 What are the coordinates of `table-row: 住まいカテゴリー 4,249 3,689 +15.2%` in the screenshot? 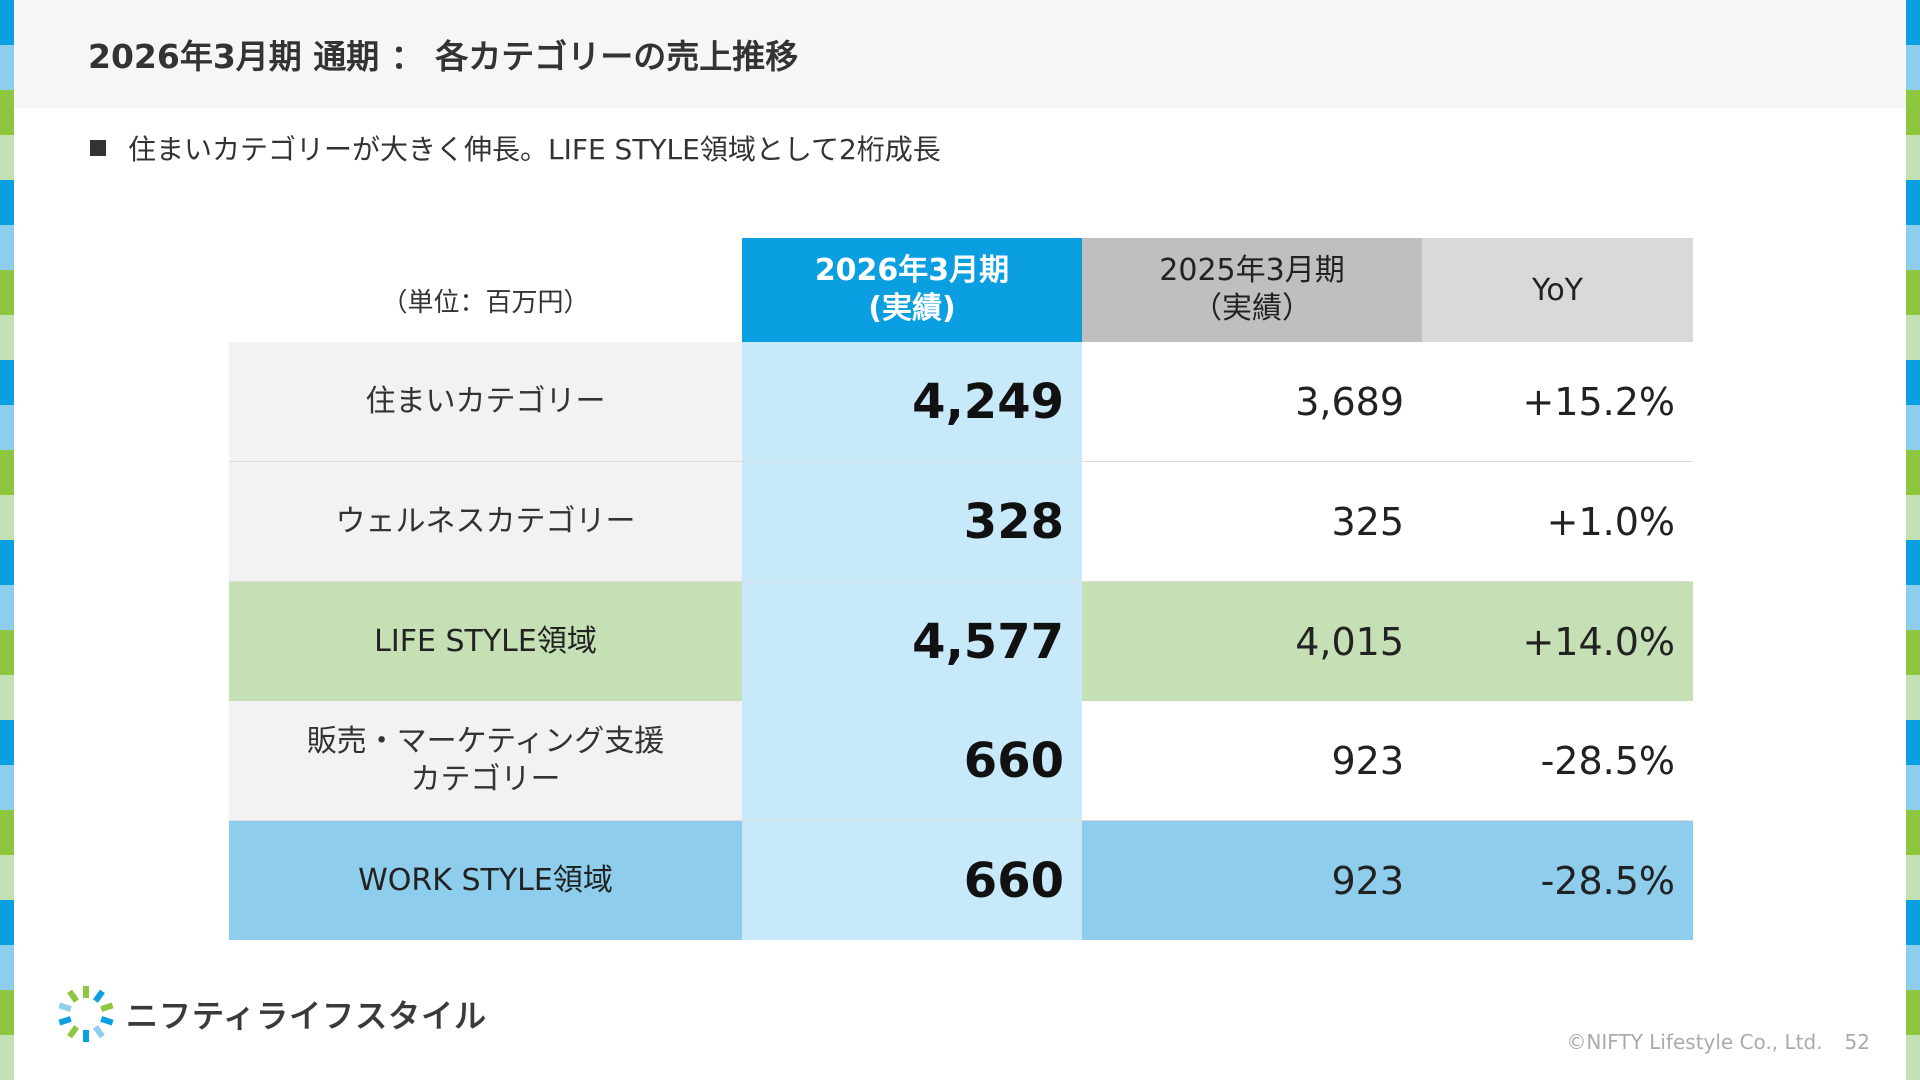 It's located at (961, 402).